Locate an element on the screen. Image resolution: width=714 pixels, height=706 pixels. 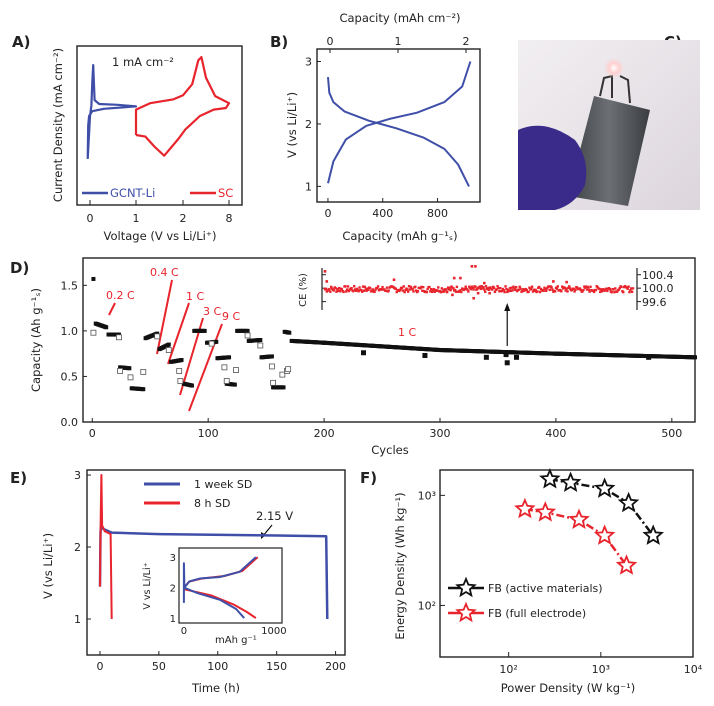
a-legend-sc: SC is located at coordinates (225, 193).